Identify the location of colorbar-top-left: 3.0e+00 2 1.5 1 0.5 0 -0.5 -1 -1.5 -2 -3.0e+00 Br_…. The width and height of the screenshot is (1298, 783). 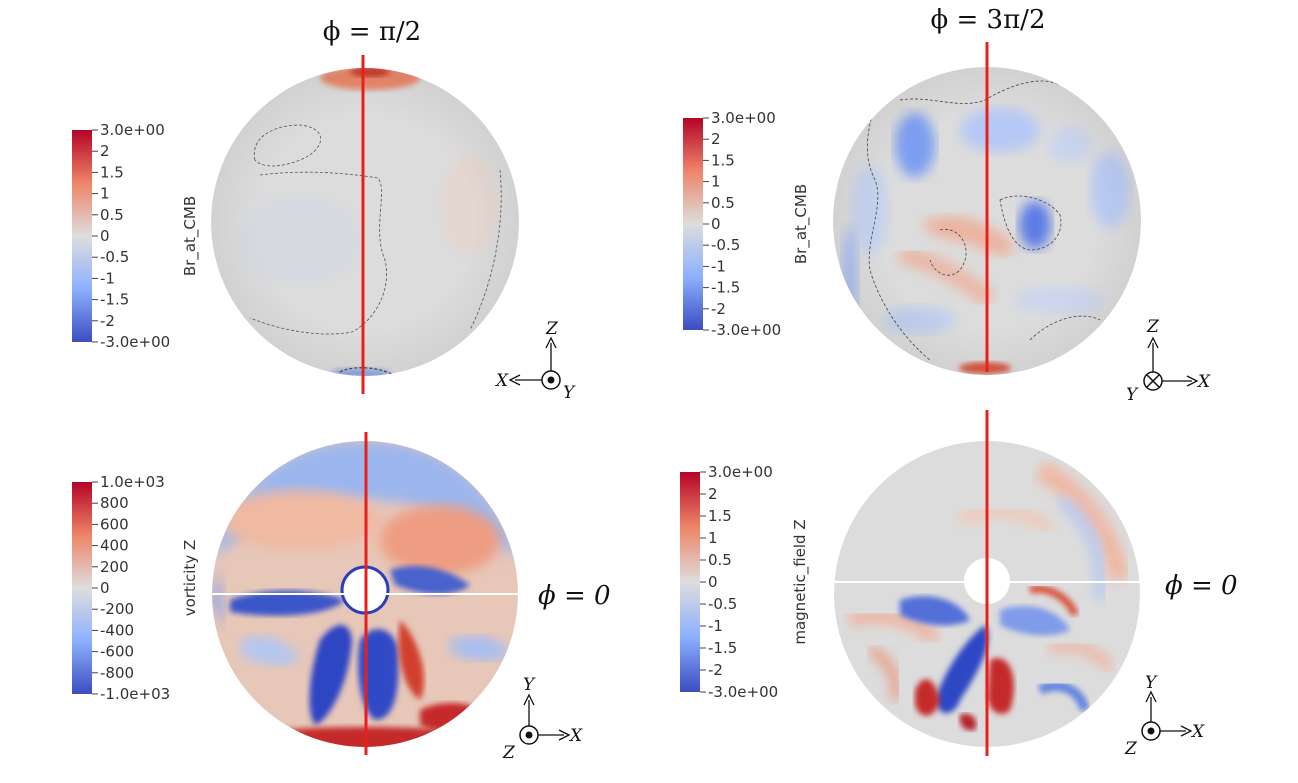
(136, 236).